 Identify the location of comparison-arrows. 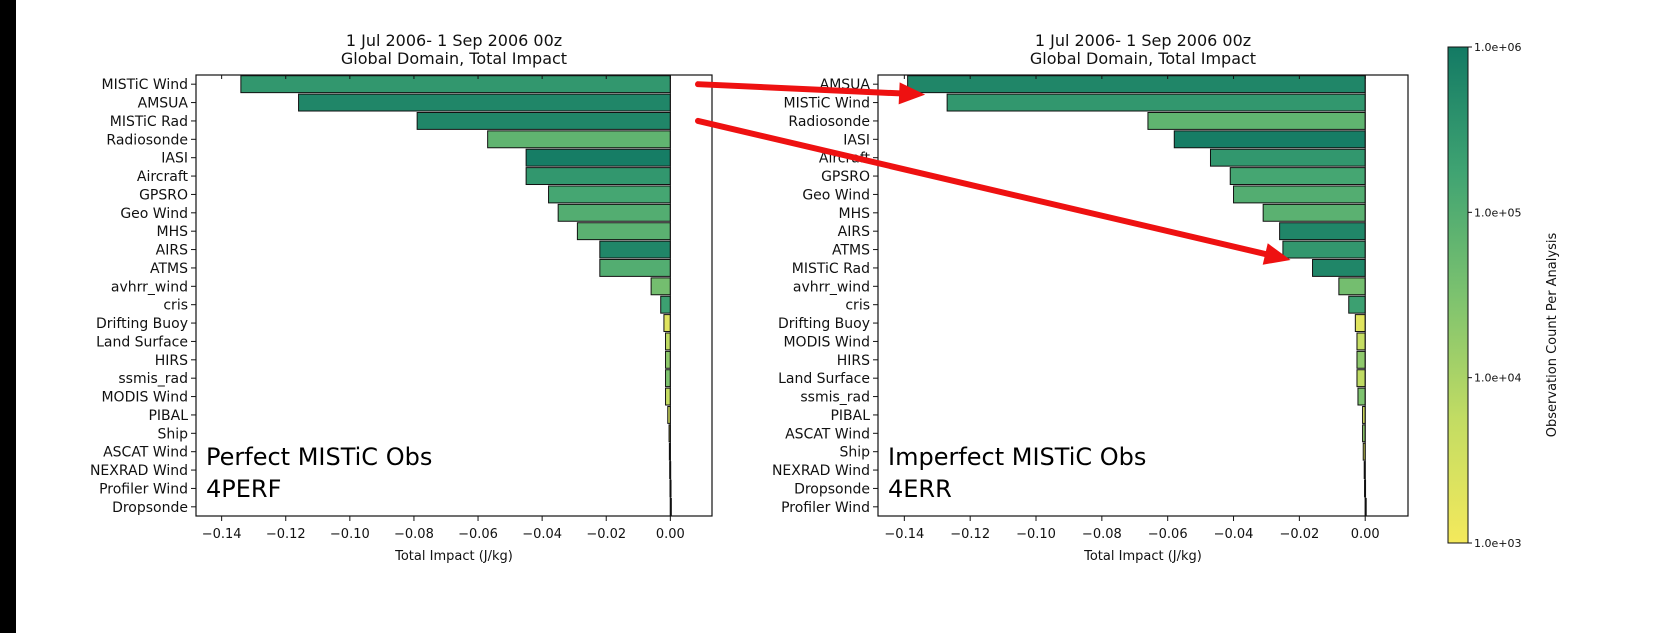
(993, 173).